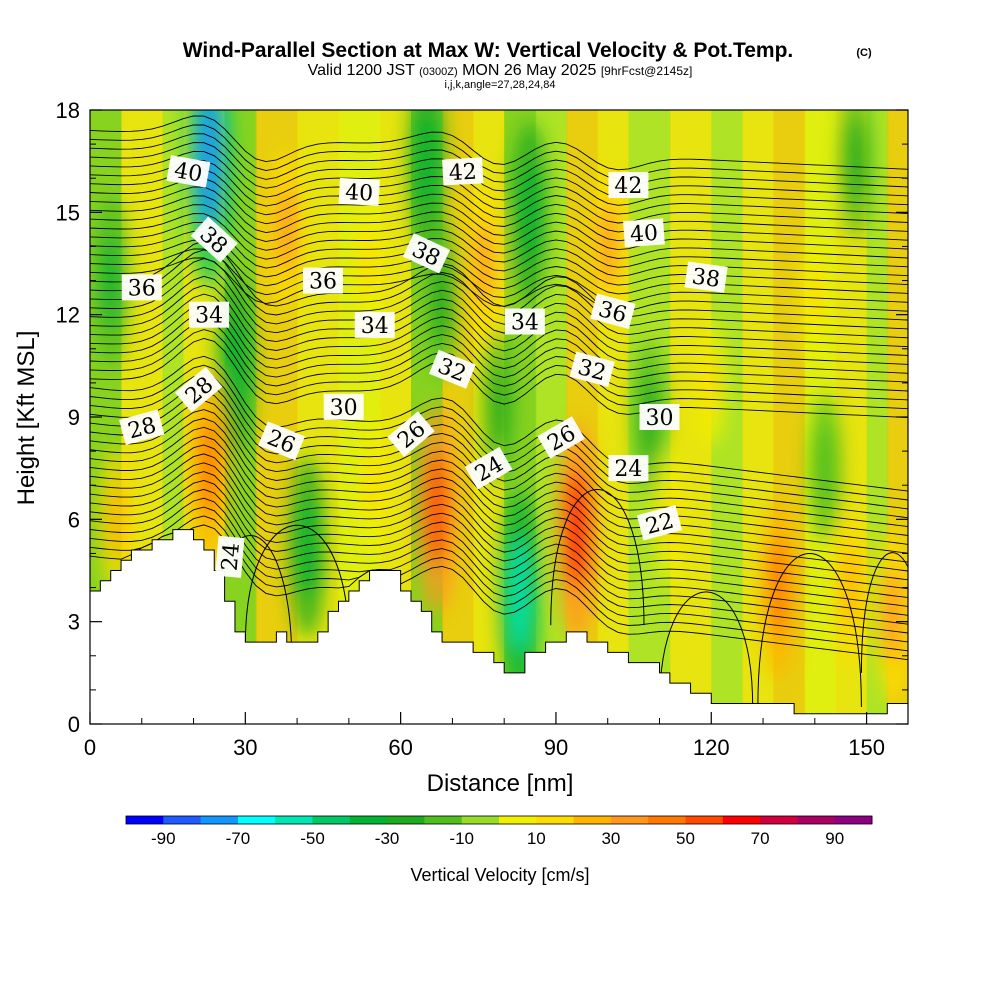 The width and height of the screenshot is (1000, 1000). I want to click on colorbar-tick-label: 30, so click(610, 838).